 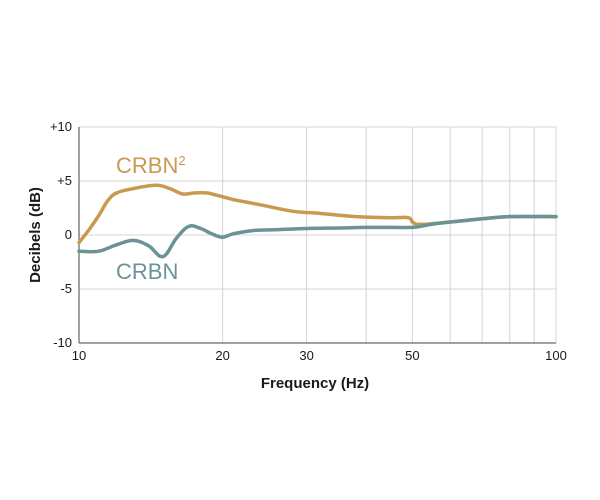 I want to click on x-tick-label: 10, so click(x=79, y=355).